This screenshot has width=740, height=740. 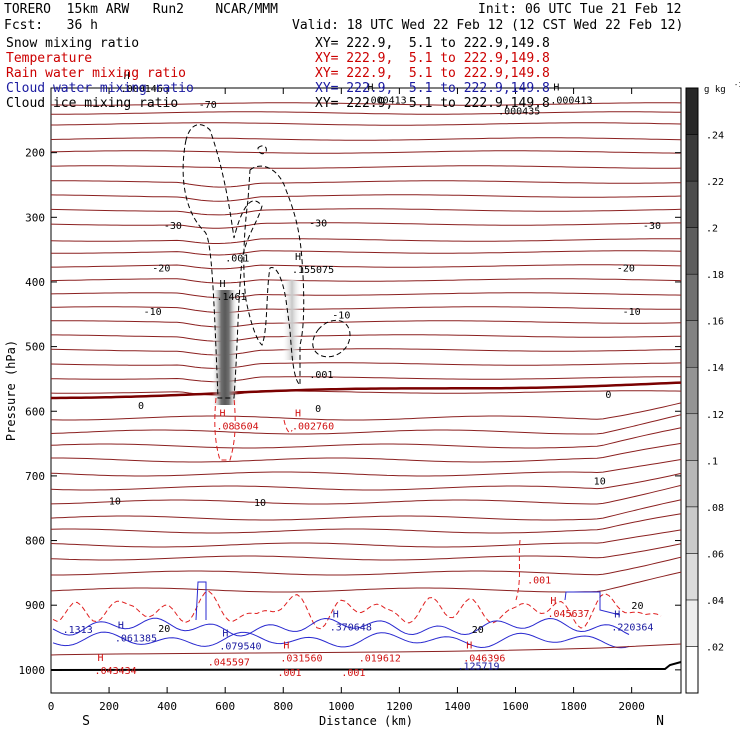 What do you see at coordinates (715, 136) in the screenshot?
I see `colorbar-label: .24` at bounding box center [715, 136].